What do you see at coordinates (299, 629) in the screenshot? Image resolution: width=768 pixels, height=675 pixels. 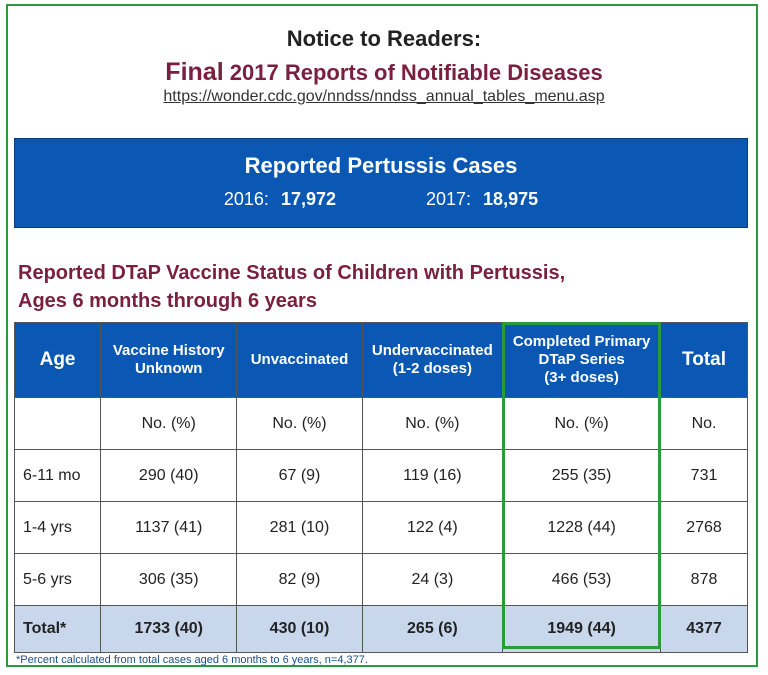 I see `table-cell: 430 (10)` at bounding box center [299, 629].